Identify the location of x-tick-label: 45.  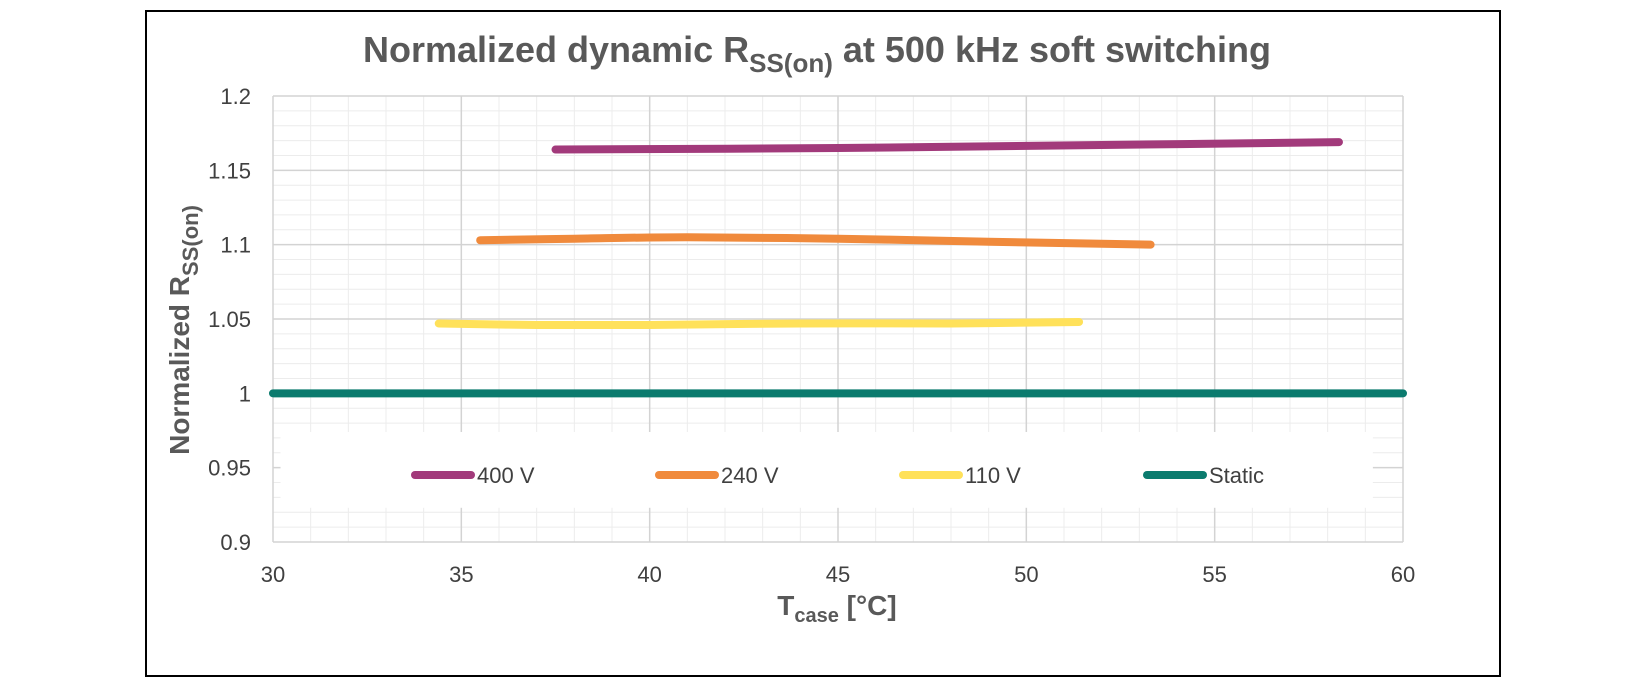
(838, 574).